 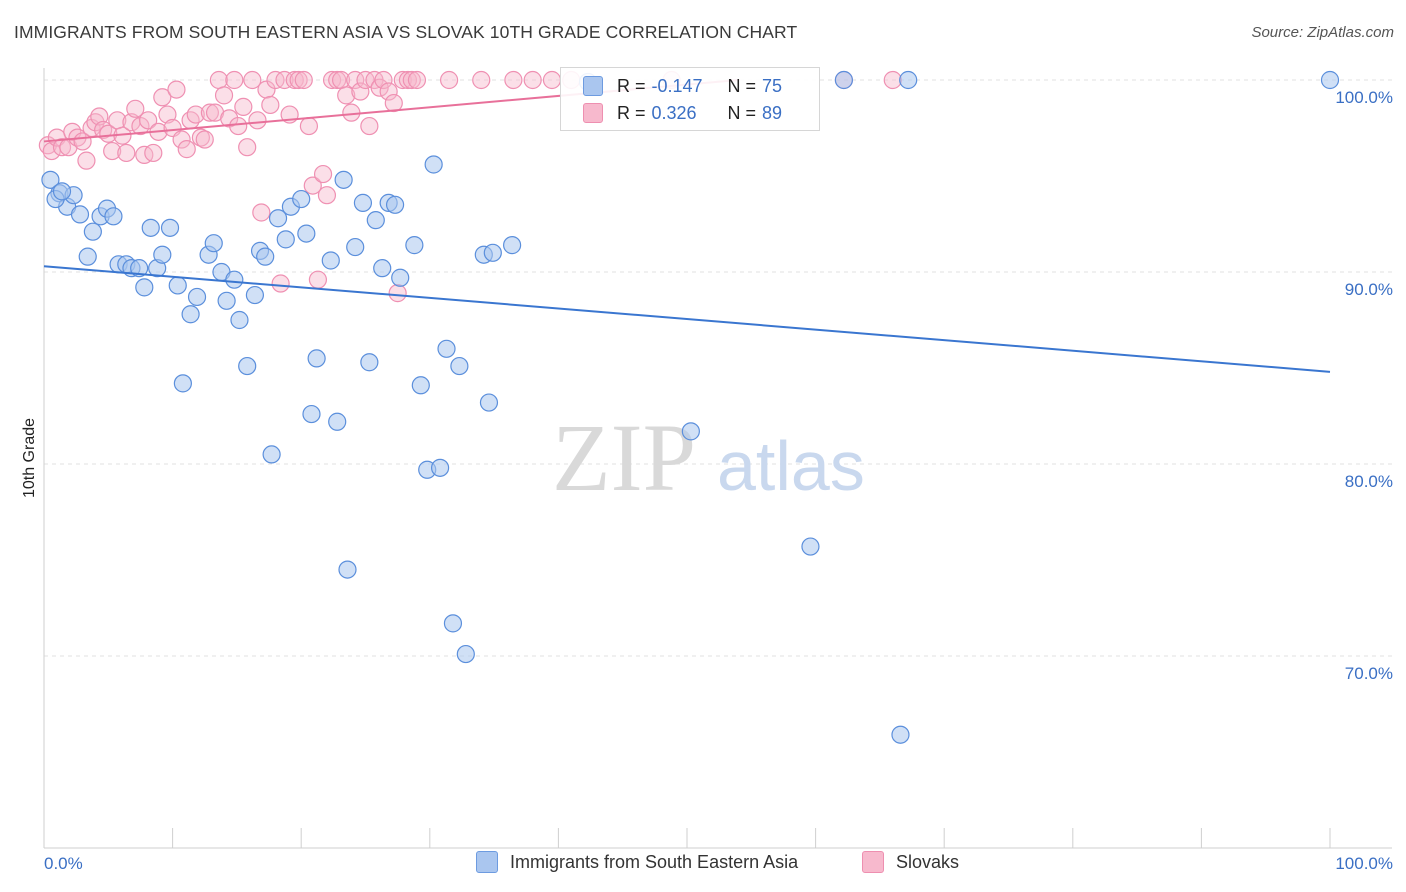 What do you see at coordinates (29, 458) in the screenshot?
I see `y-axis-title: 10th Grade` at bounding box center [29, 458].